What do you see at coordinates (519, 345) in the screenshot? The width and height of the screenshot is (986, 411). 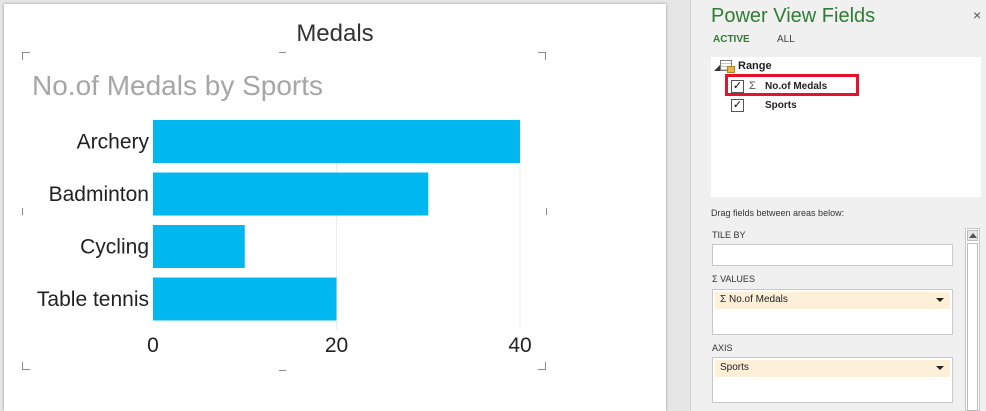 I see `x-tick-label: 40` at bounding box center [519, 345].